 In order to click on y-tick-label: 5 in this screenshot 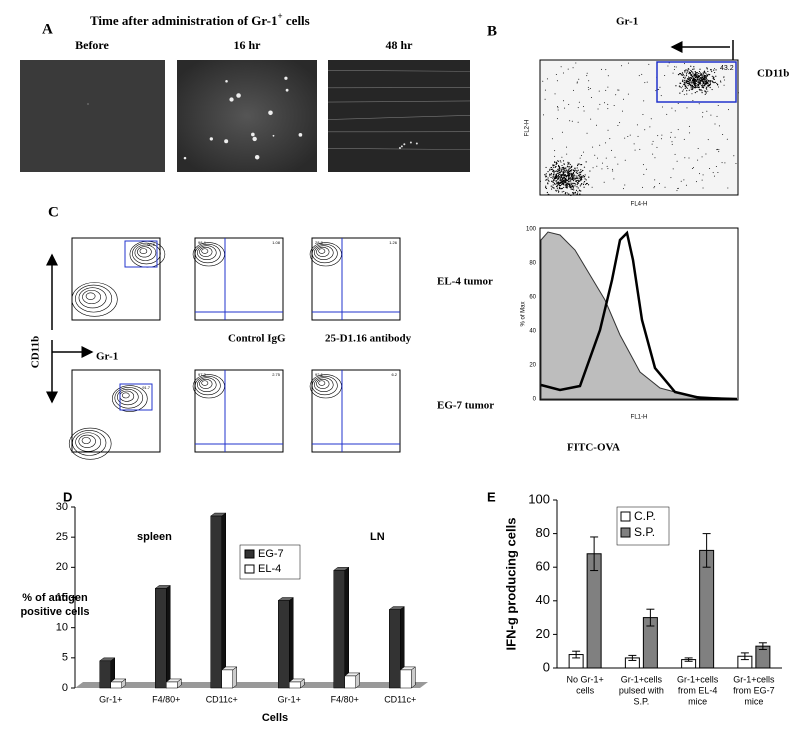, I will do `click(65, 658)`.